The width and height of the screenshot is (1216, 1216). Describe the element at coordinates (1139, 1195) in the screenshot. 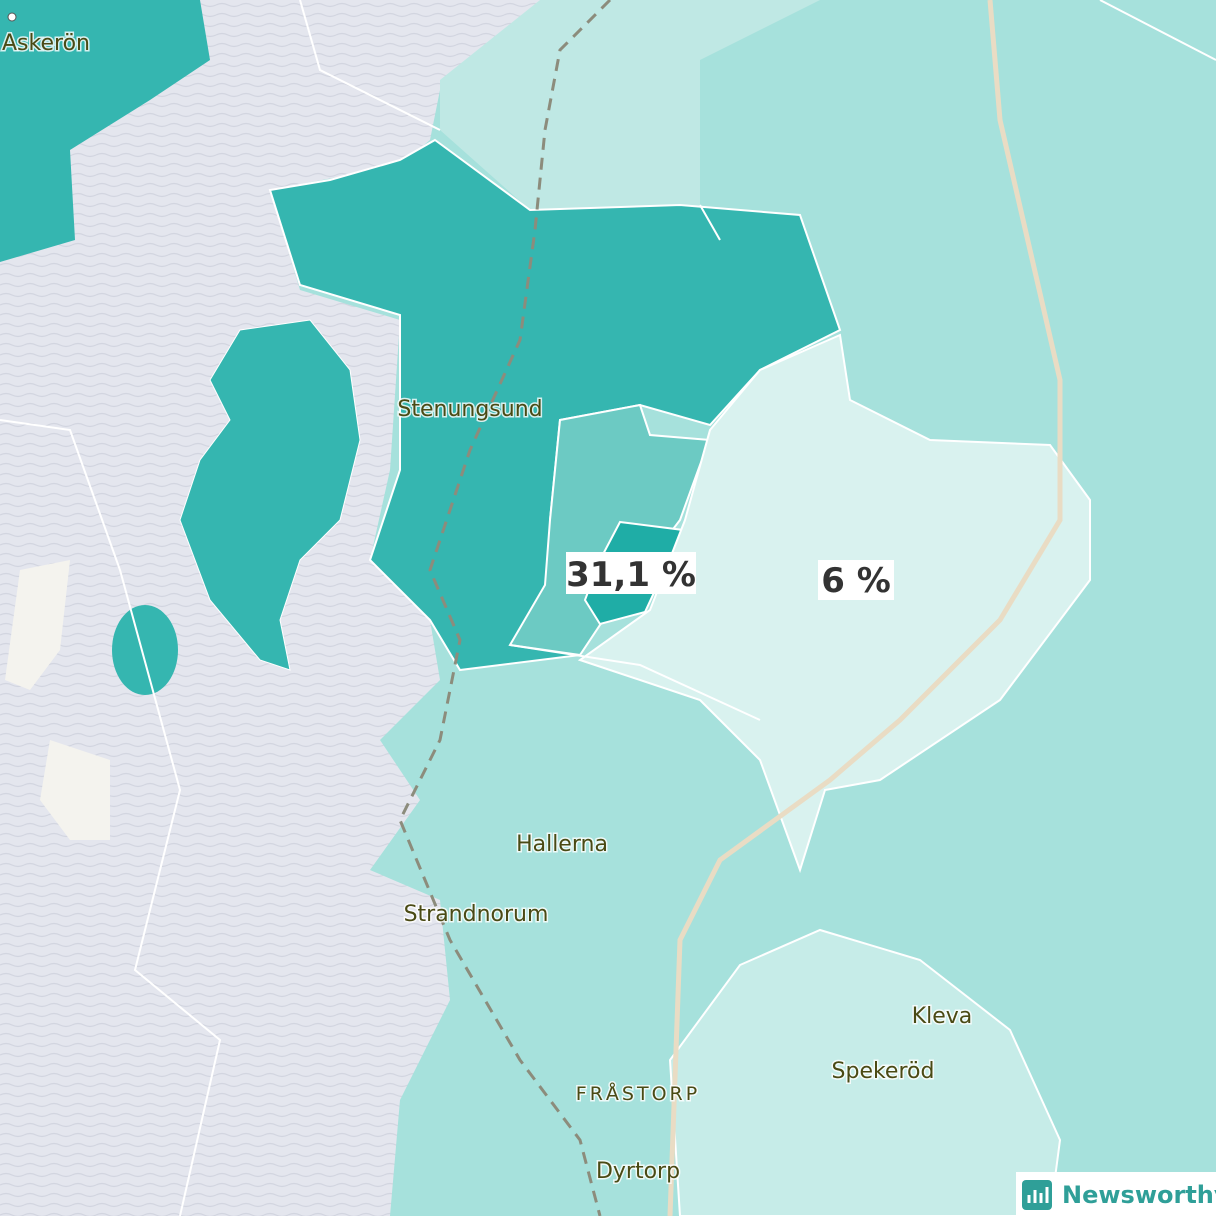

I see `brand: Newsworthy` at that location.